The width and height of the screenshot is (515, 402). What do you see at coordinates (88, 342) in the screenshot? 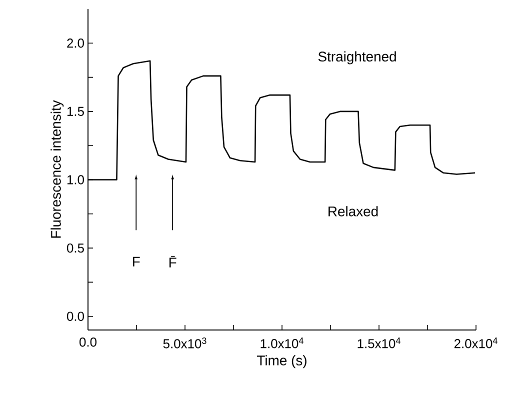
I see `x-tick-label: 0.0` at bounding box center [88, 342].